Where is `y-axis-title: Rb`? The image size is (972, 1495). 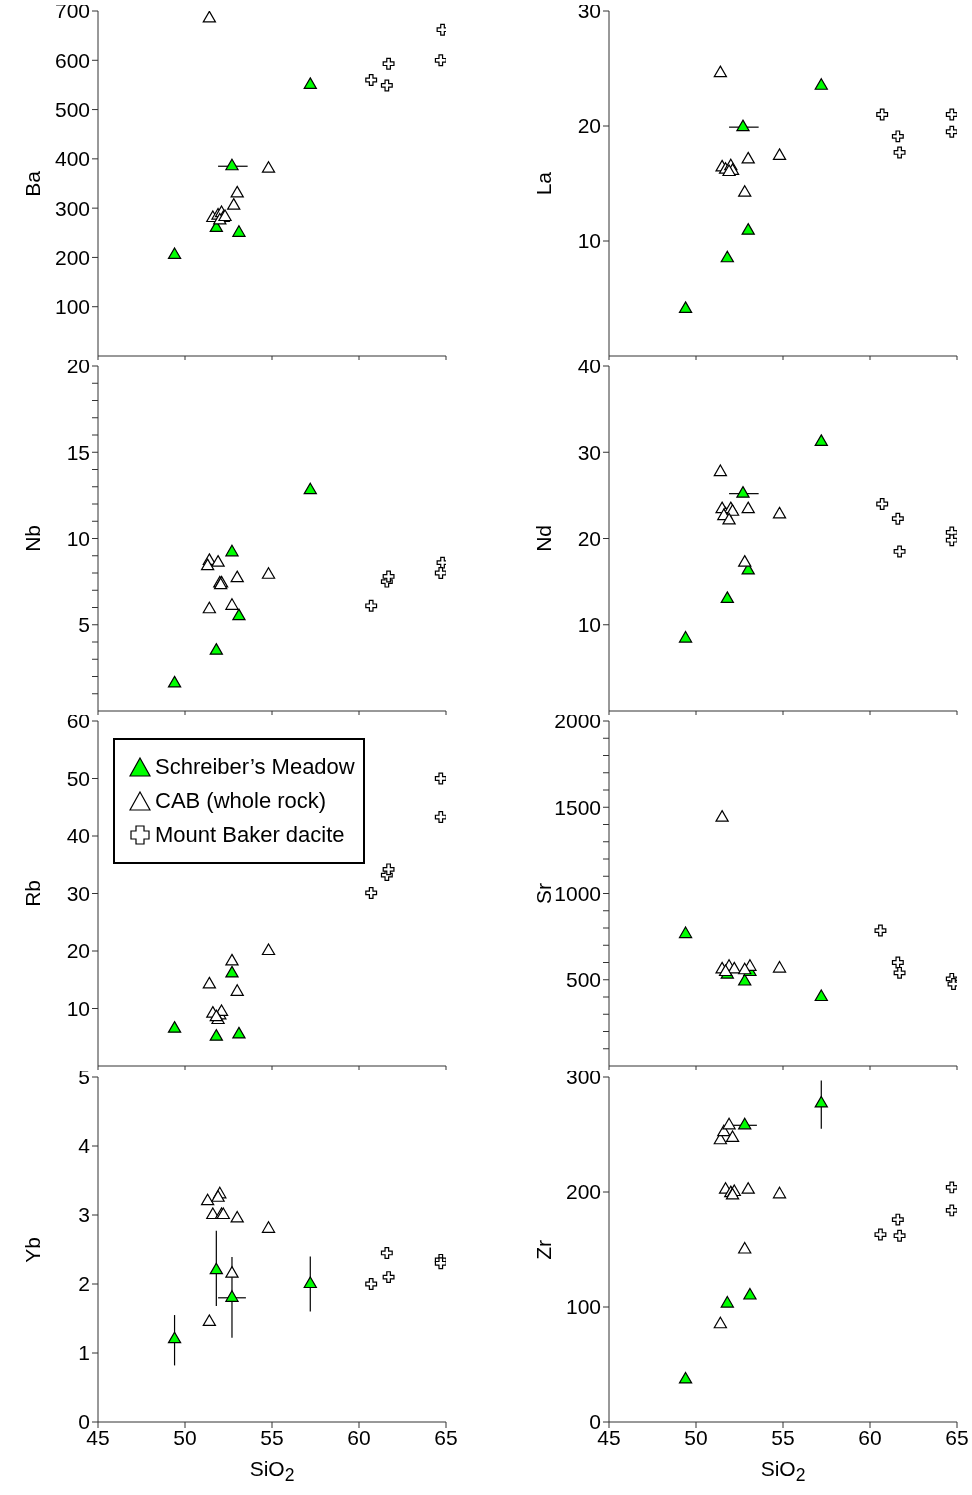
y-axis-title: Rb is located at coordinates (32, 893).